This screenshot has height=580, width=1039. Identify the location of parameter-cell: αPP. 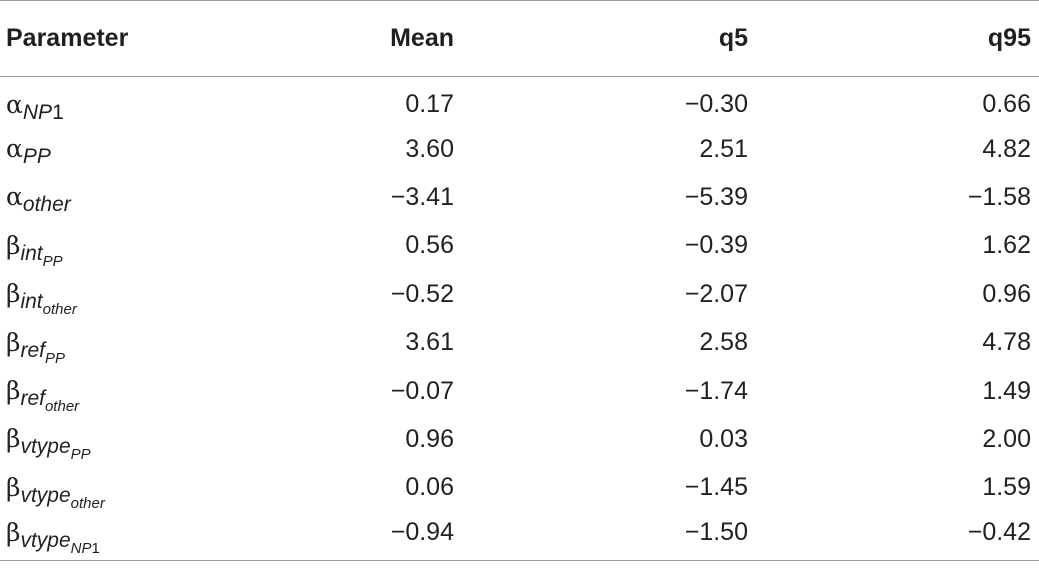
(132, 149).